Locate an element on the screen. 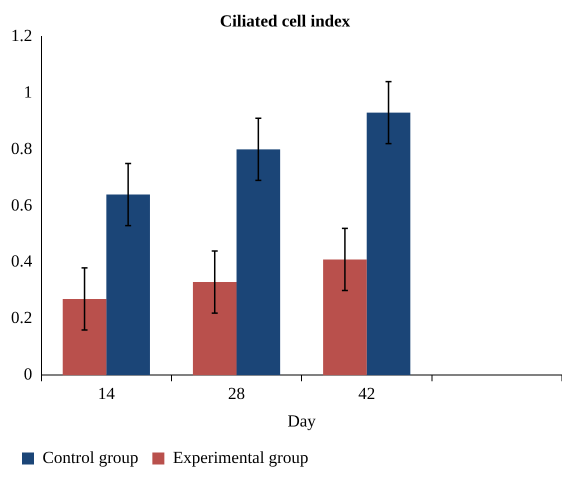 This screenshot has width=570, height=485. y-tick-label: 0 is located at coordinates (28, 374).